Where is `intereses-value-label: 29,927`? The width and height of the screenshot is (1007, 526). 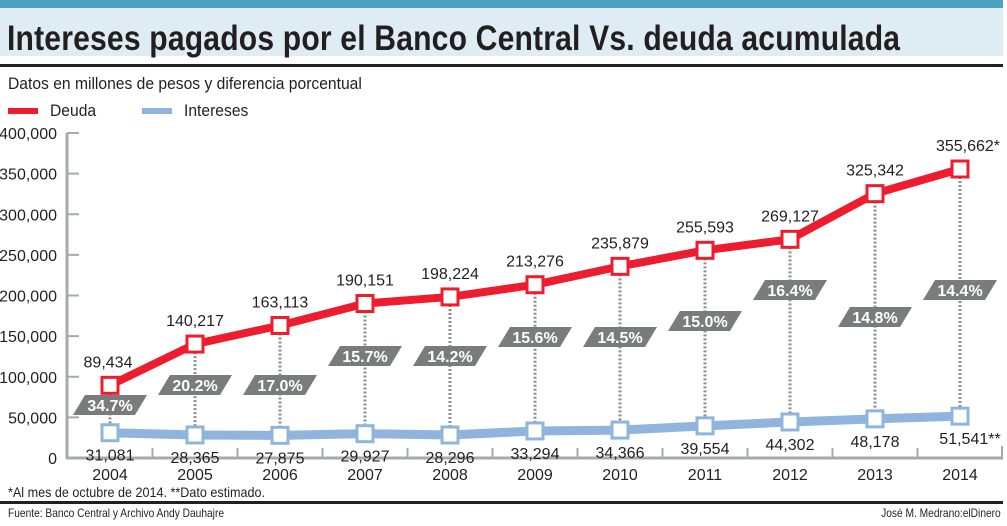
intereses-value-label: 29,927 is located at coordinates (365, 457).